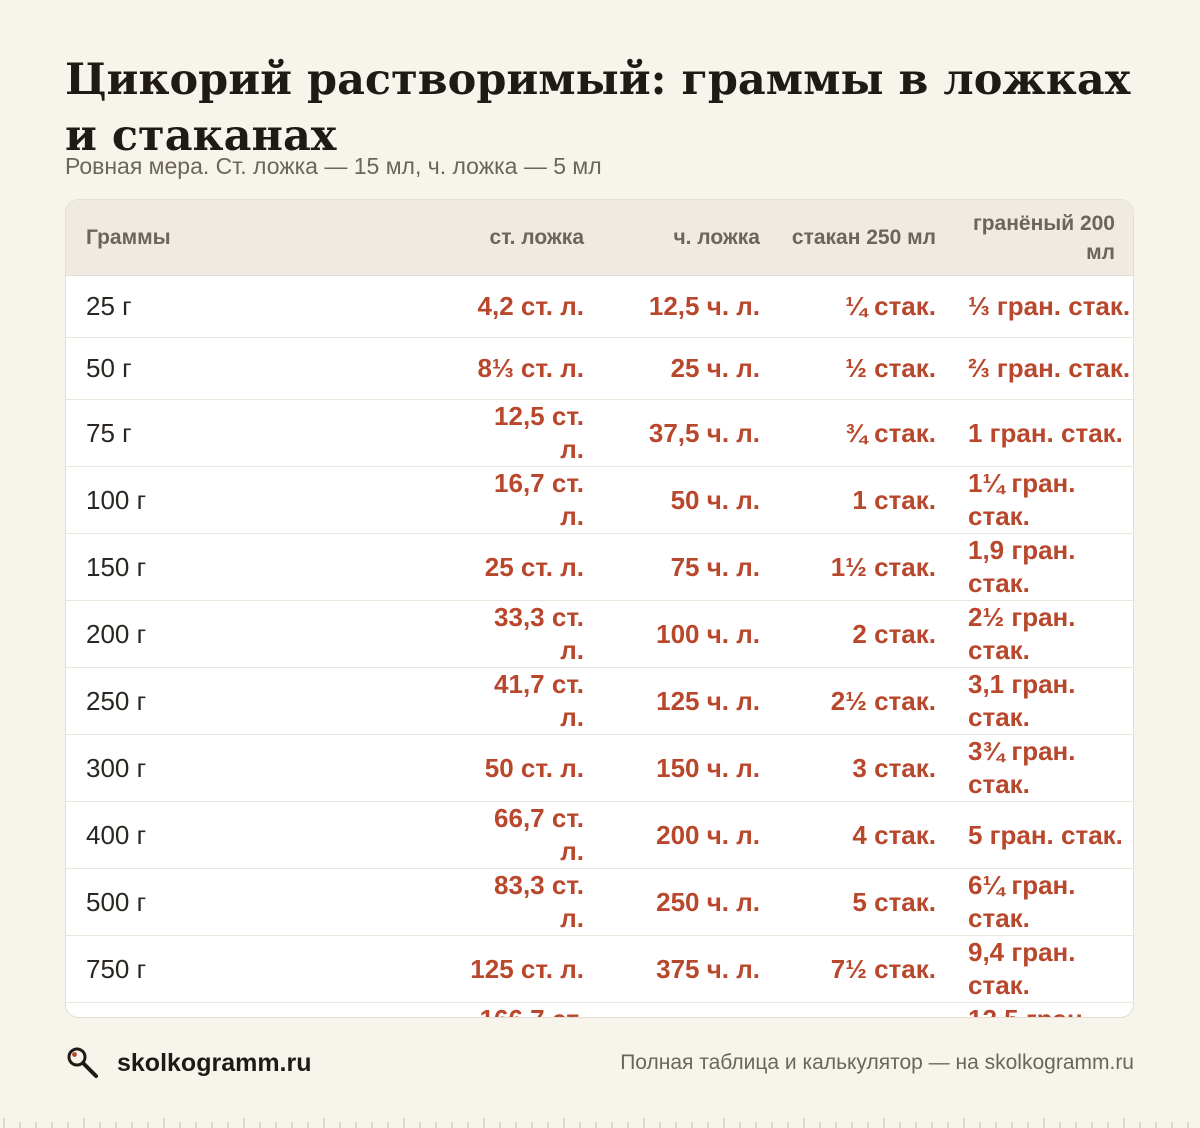  I want to click on cell-teaspoon: 375 ч. л., so click(692, 969).